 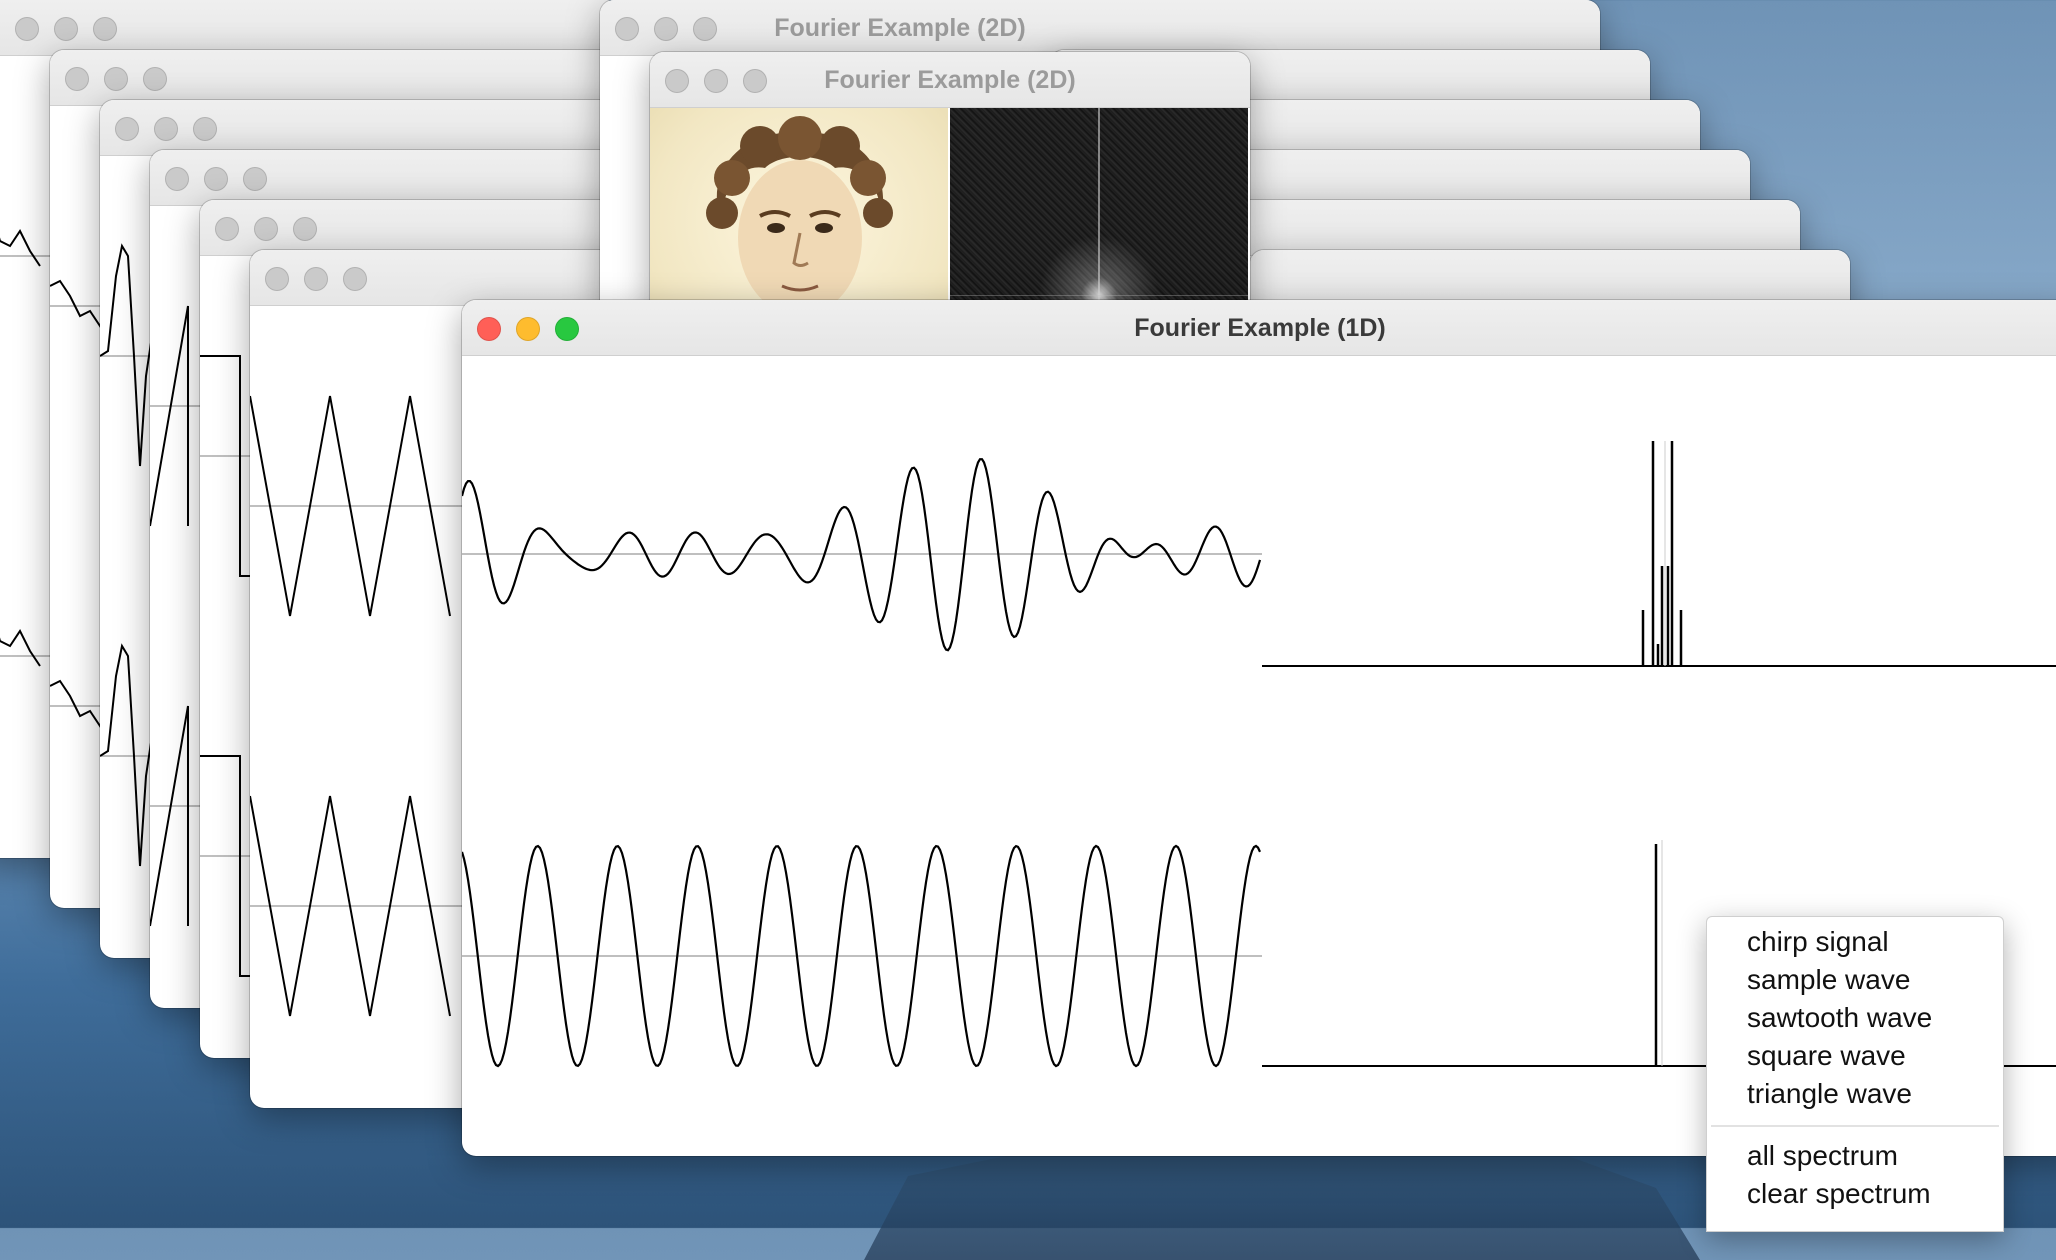 What do you see at coordinates (1818, 941) in the screenshot?
I see `menu-item-chirp-signal: chirp signal` at bounding box center [1818, 941].